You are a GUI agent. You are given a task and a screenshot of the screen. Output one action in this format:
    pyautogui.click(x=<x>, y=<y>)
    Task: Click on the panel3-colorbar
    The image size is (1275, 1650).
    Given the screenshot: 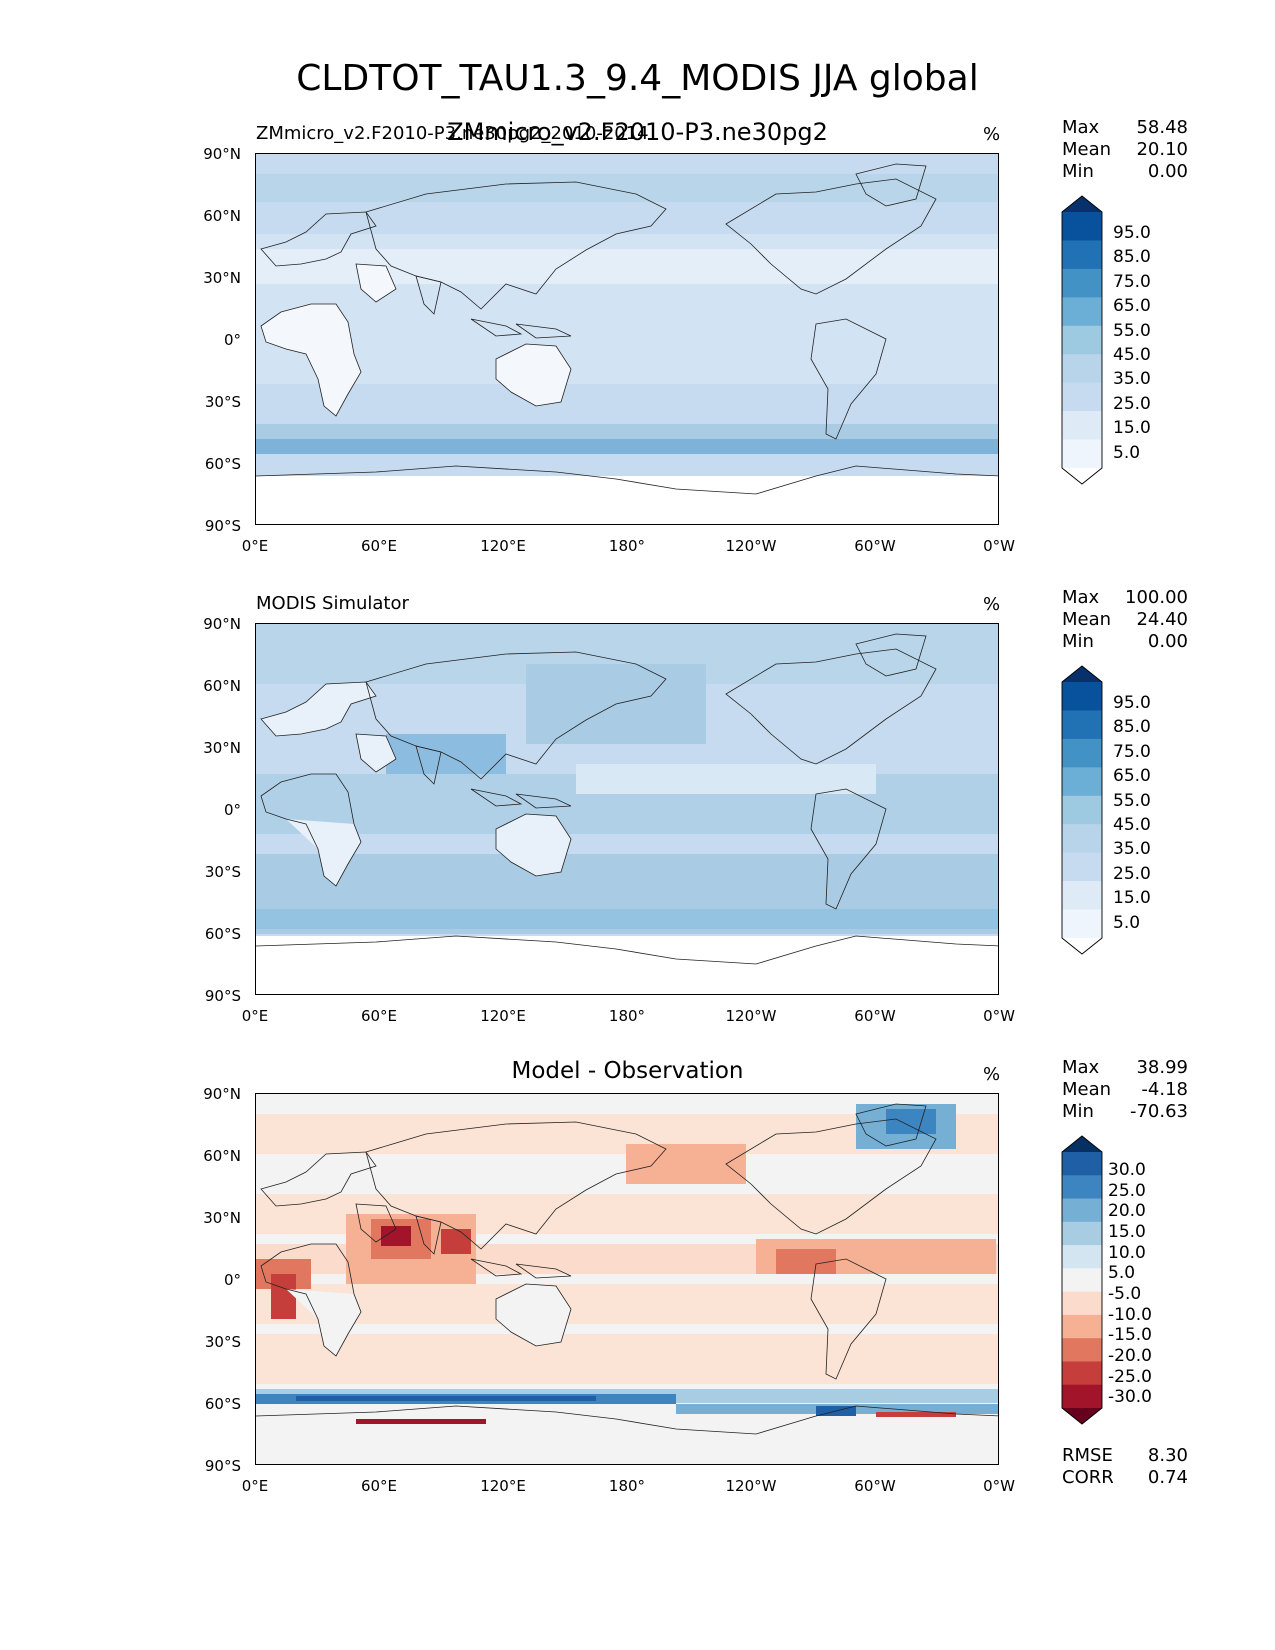 What is the action you would take?
    pyautogui.click(x=1082, y=1282)
    